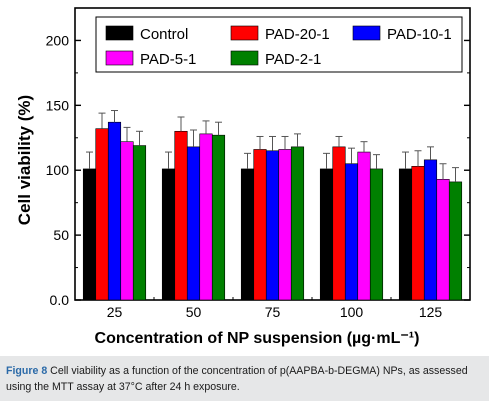 The image size is (489, 401). I want to click on caption-background, so click(244, 378).